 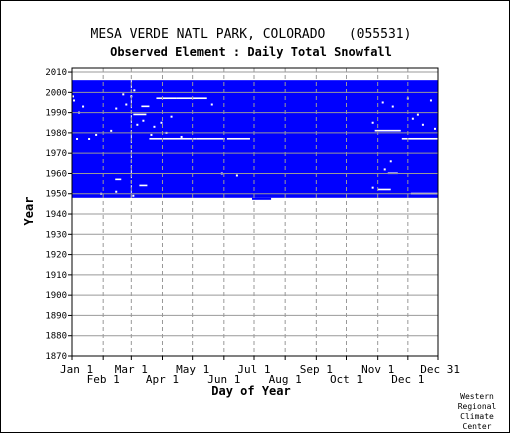 What do you see at coordinates (251, 34) in the screenshot?
I see `chart-title: MESA VERDE NATL PARK, COLORADO (055531)` at bounding box center [251, 34].